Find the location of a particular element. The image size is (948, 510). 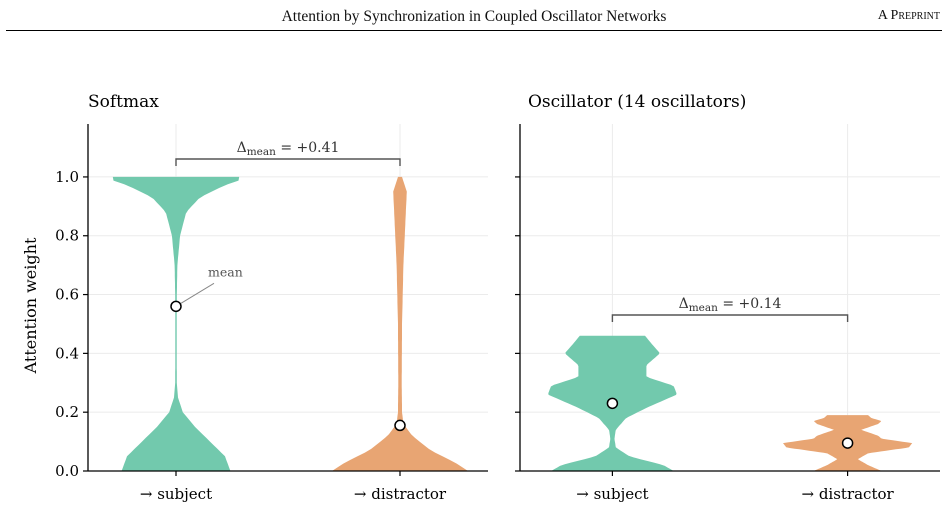

y-tick-label: 1.0 is located at coordinates (67, 177).